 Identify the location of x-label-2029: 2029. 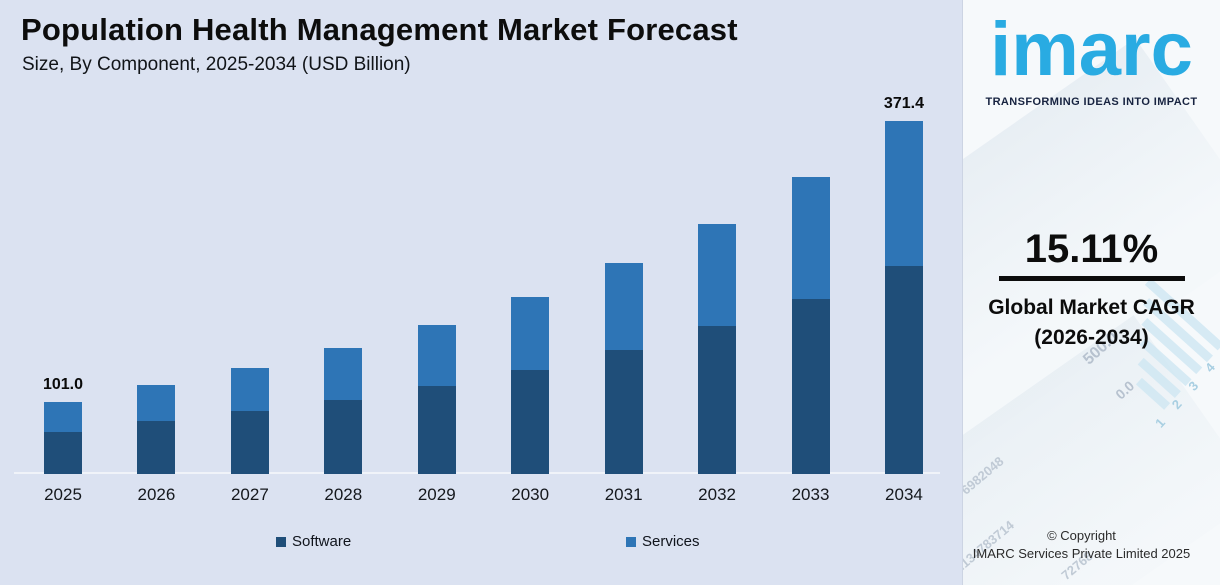
(436, 494).